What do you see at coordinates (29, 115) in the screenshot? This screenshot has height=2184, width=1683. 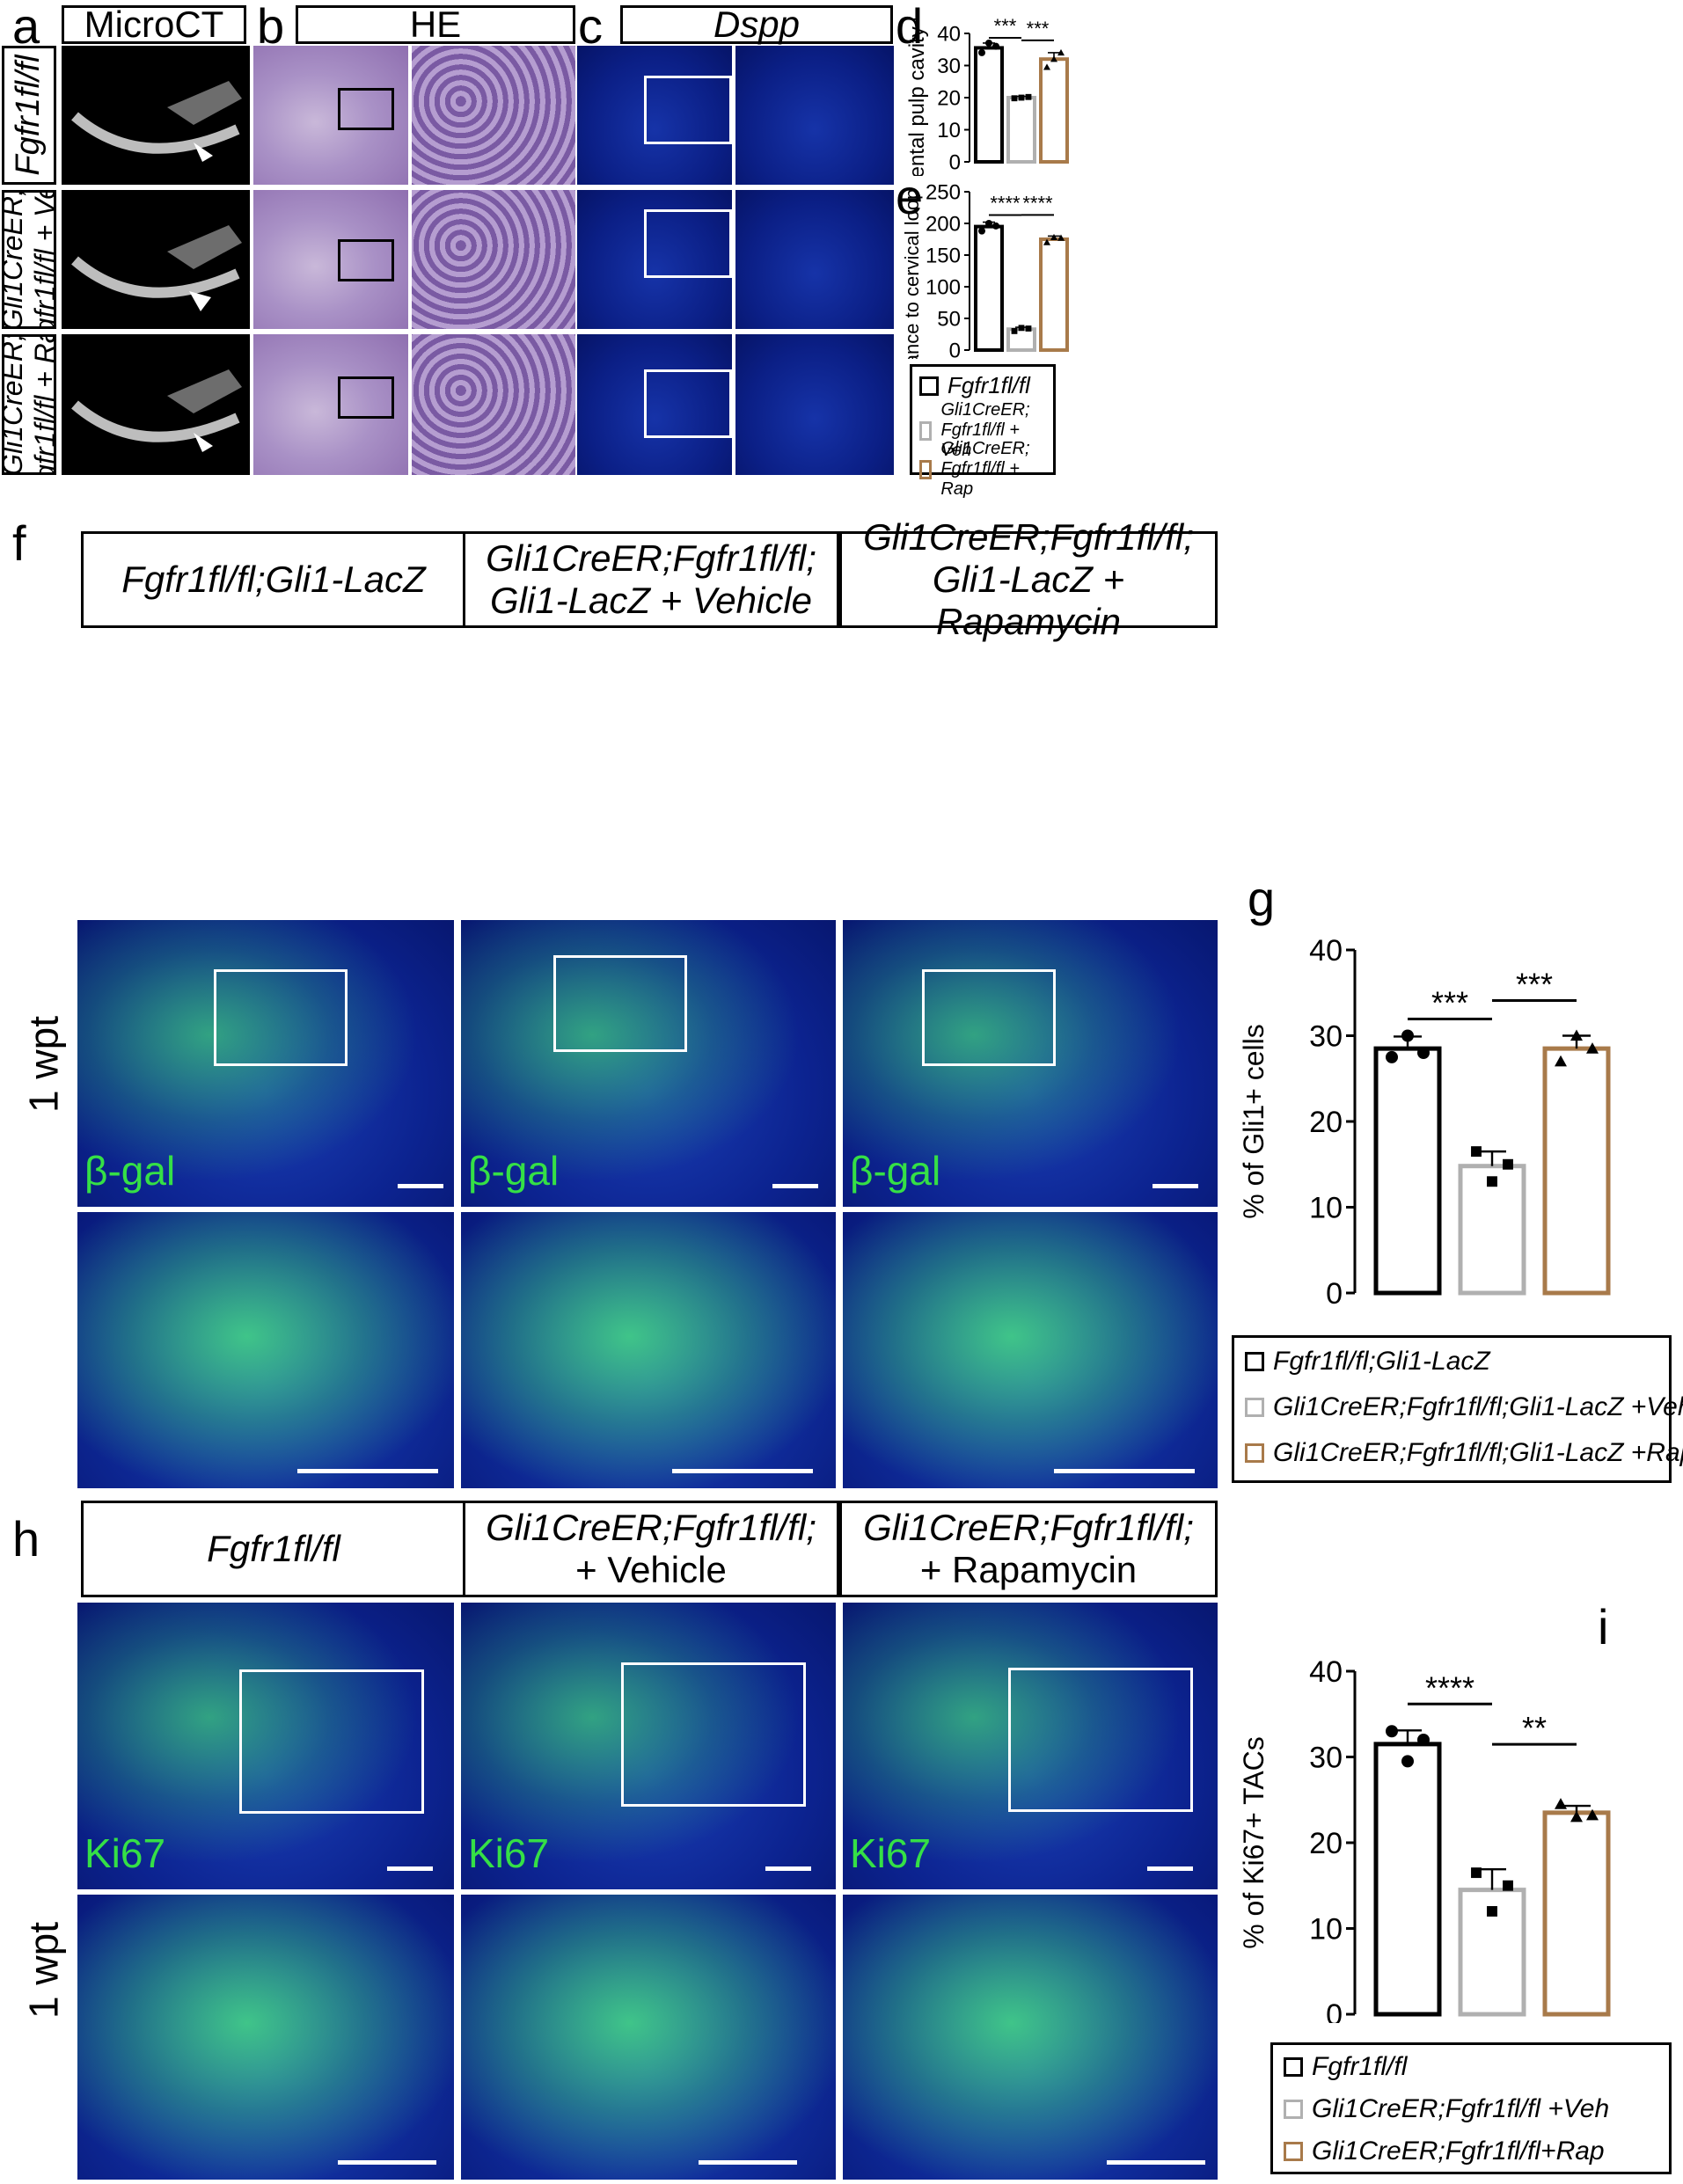 I see `row-label-control: Fgfr1fl/fl` at bounding box center [29, 115].